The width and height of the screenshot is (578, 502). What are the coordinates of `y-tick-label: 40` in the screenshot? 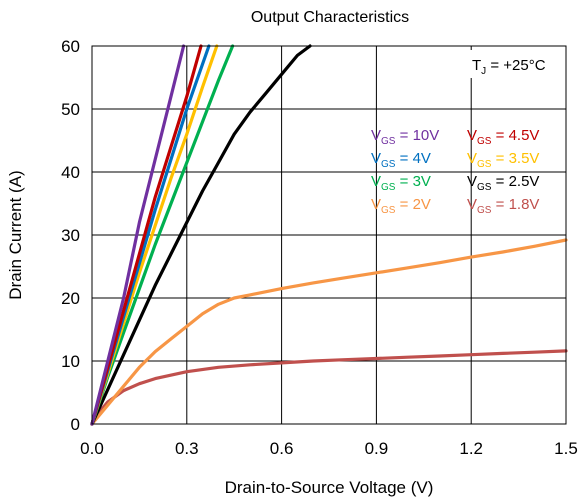 It's located at (70, 172).